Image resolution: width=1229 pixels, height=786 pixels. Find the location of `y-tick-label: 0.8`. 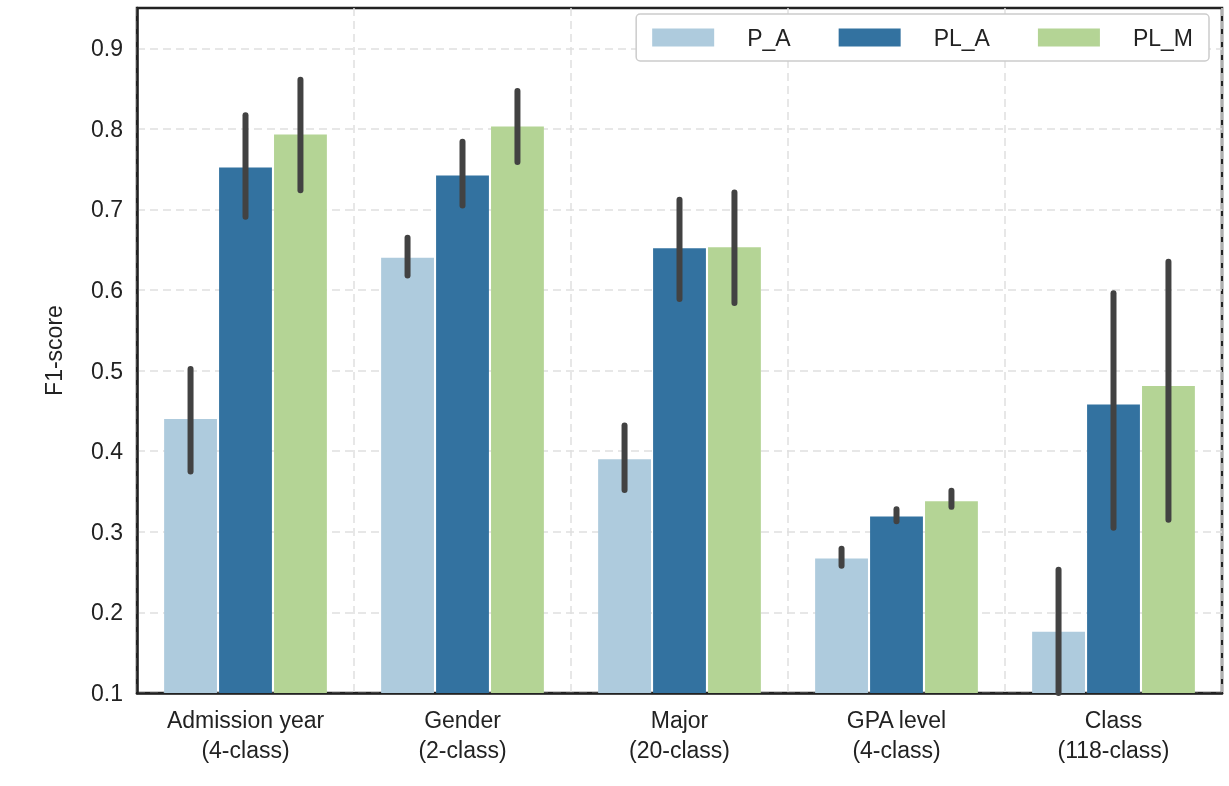

y-tick-label: 0.8 is located at coordinates (107, 128).